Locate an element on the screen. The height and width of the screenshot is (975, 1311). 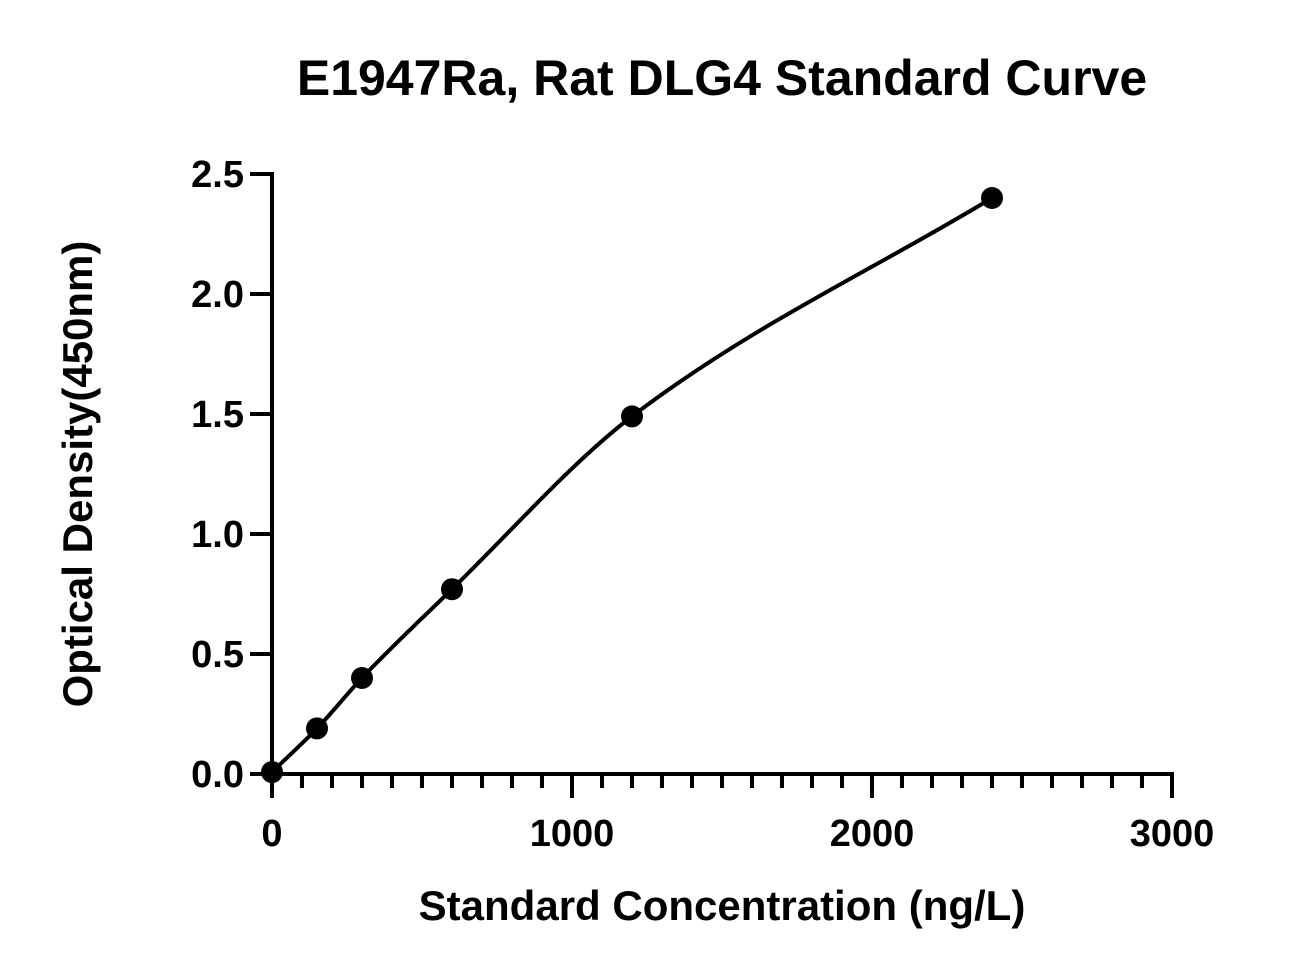
y-axis-label: Optical Density(450nm) is located at coordinates (77, 474).